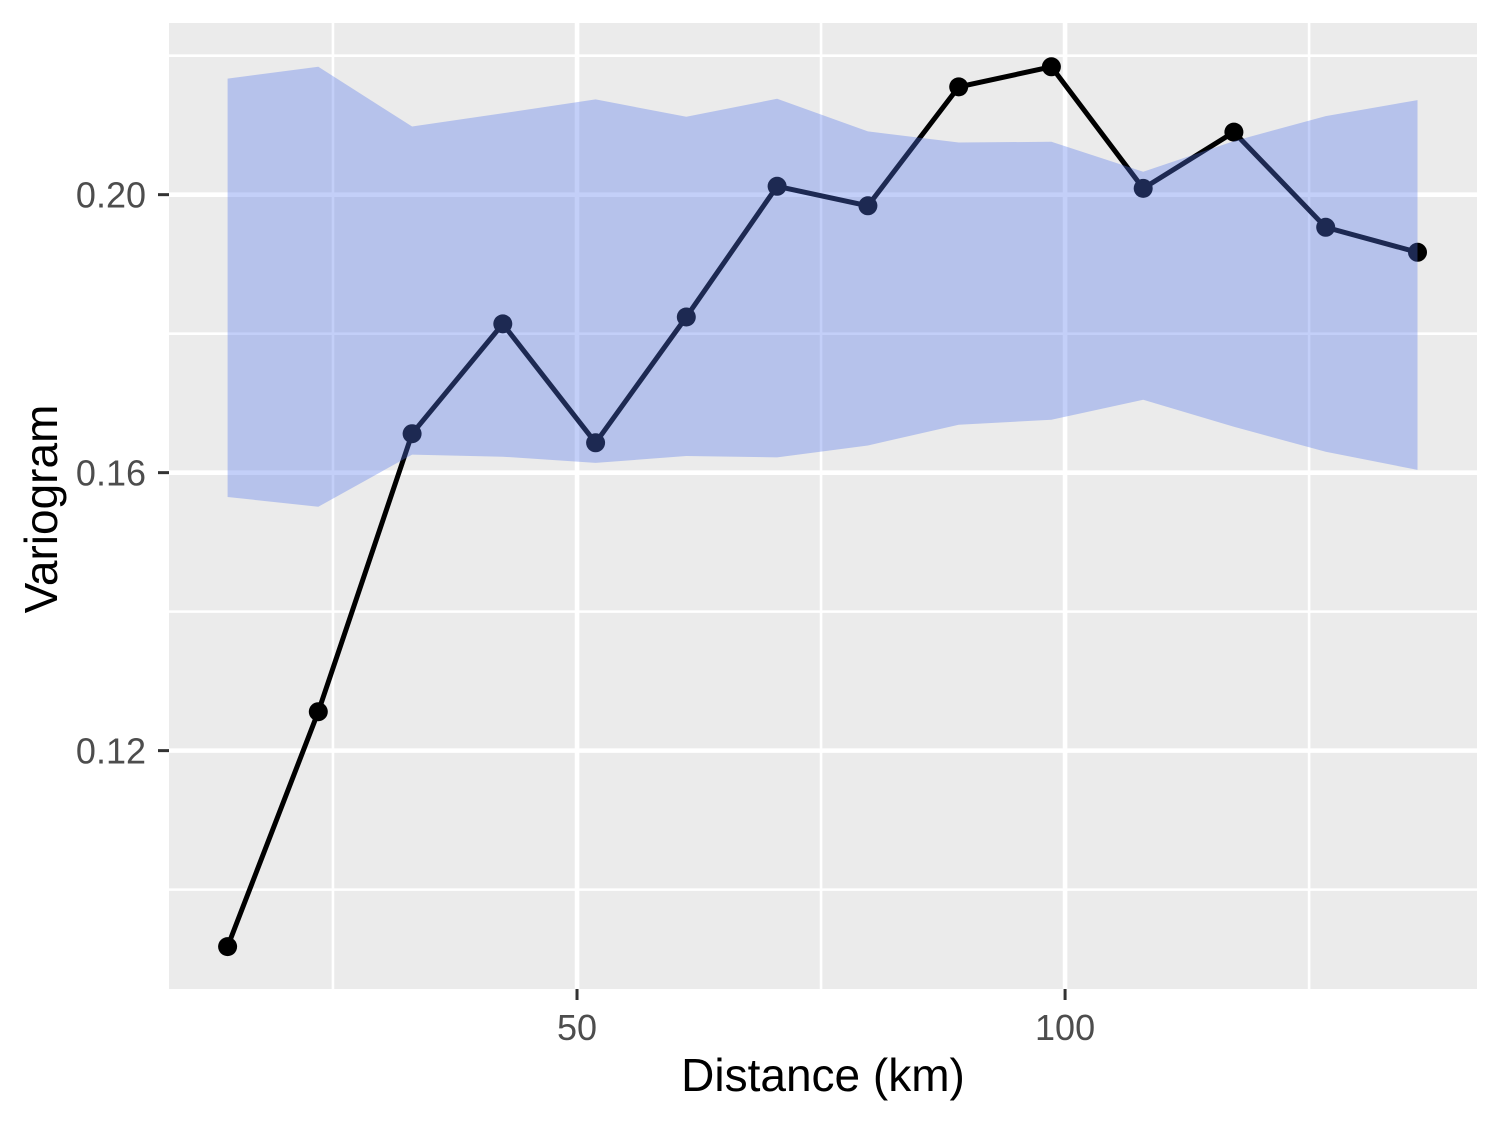 This screenshot has width=1500, height=1125. I want to click on y-tick-label: 0.20, so click(111, 195).